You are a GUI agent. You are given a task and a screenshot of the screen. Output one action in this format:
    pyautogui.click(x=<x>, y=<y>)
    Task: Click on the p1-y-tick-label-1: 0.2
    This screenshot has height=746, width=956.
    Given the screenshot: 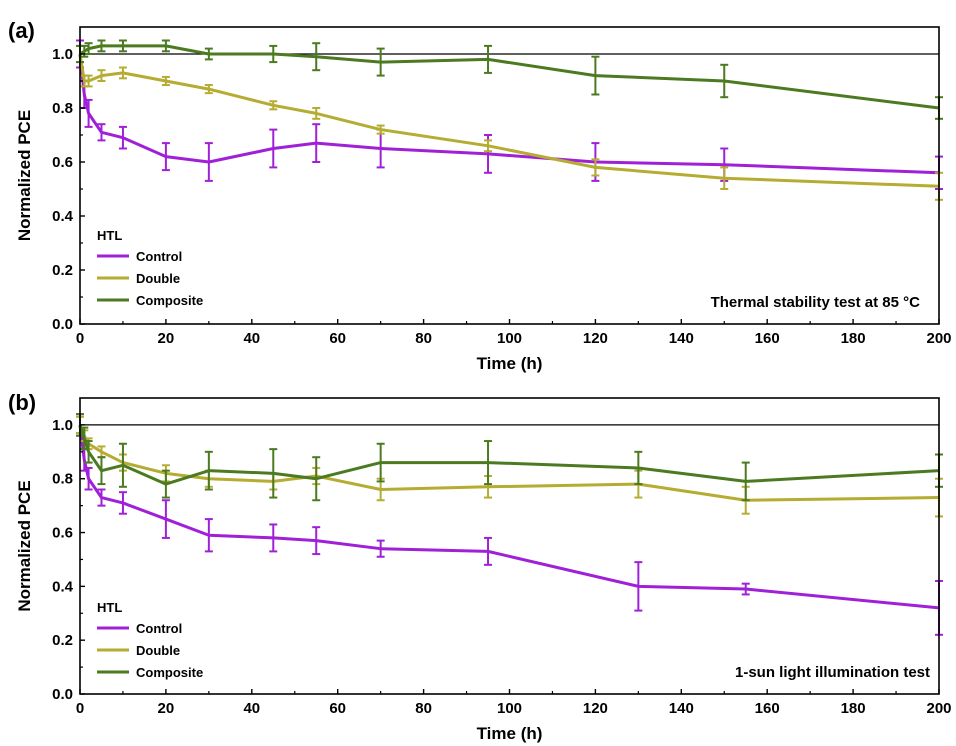 What is the action you would take?
    pyautogui.click(x=62, y=640)
    